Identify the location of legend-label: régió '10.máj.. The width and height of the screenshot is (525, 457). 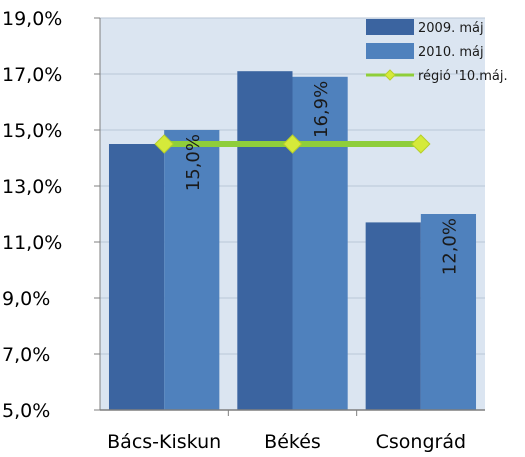
(463, 76).